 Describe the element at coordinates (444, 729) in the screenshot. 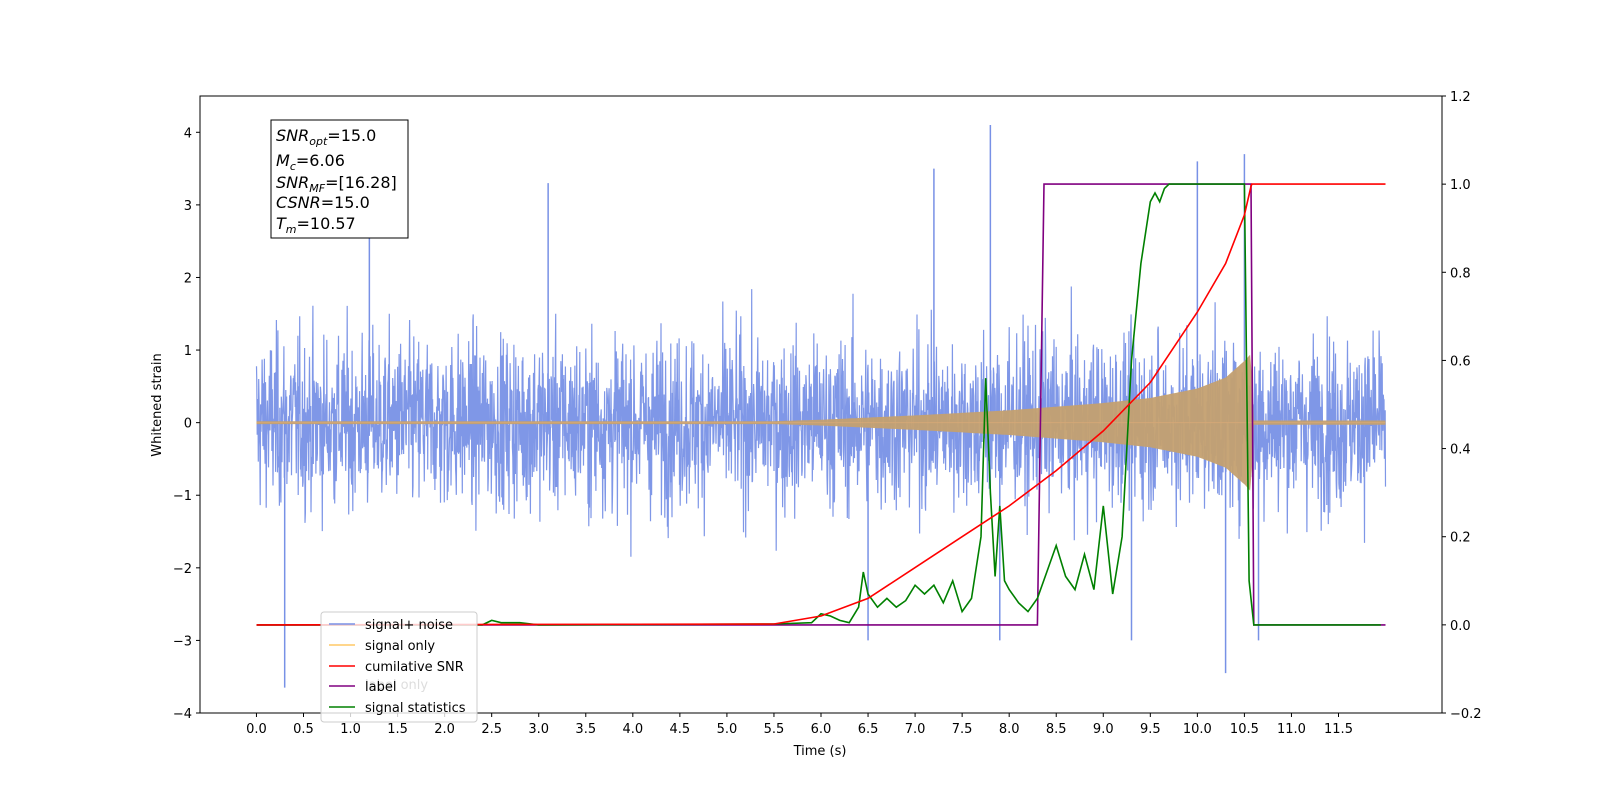

I see `x-tick-label: 2.0` at that location.